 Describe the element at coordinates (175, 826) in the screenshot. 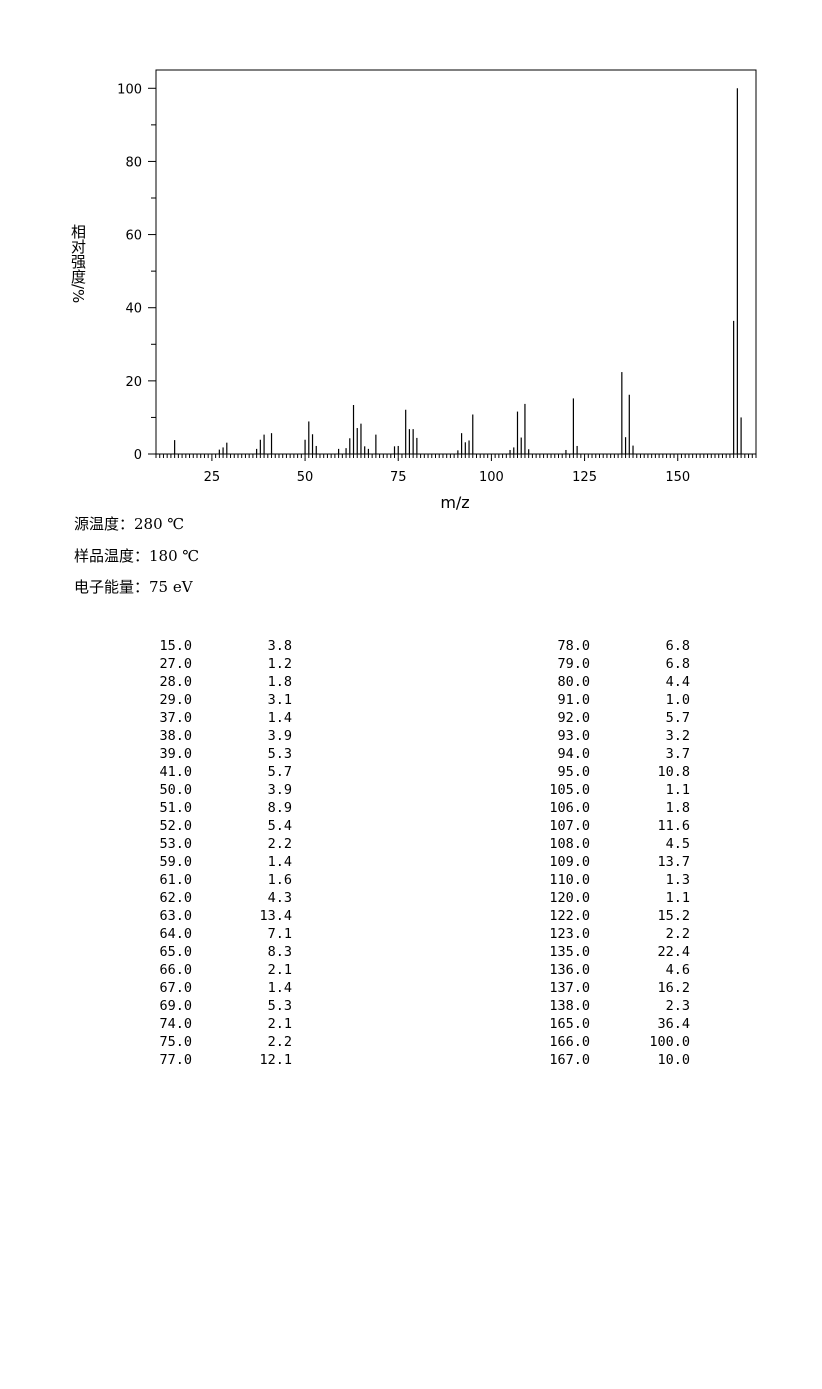

I see `peak-mz: 52.0` at that location.